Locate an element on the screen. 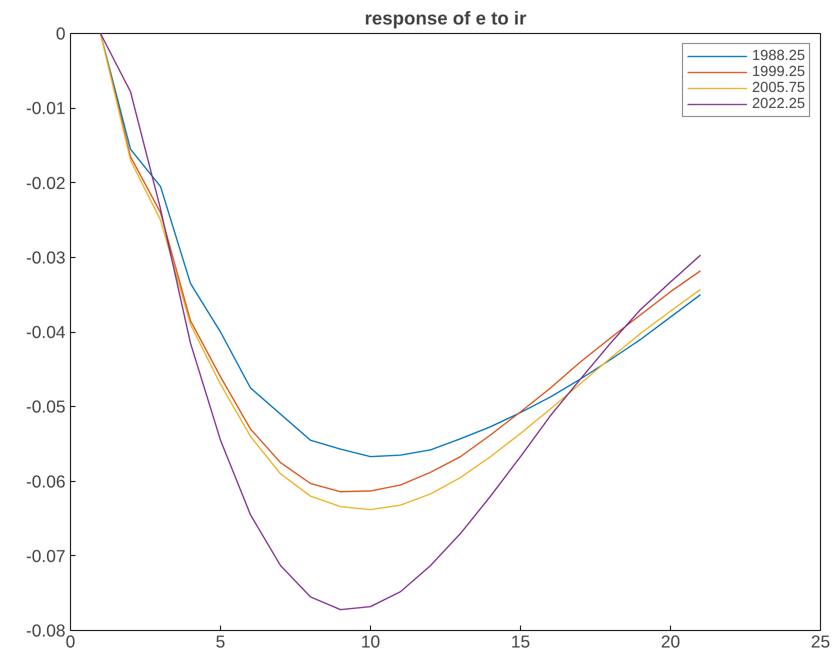 The height and width of the screenshot is (670, 839). y-tick-label: -0.07 is located at coordinates (46, 556).